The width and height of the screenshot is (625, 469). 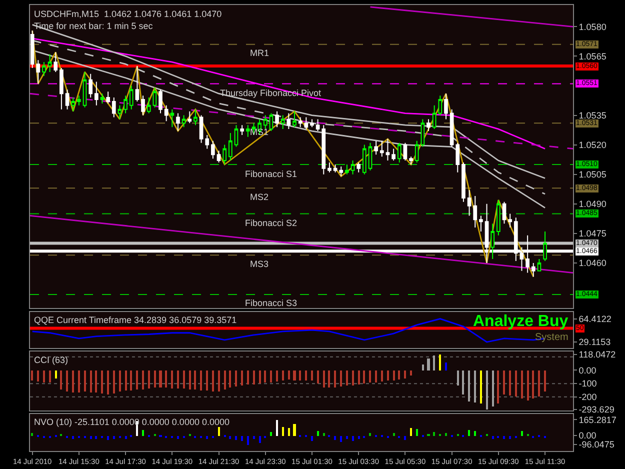 What do you see at coordinates (597, 419) in the screenshot?
I see `y-tick-label: 165.2817` at bounding box center [597, 419].